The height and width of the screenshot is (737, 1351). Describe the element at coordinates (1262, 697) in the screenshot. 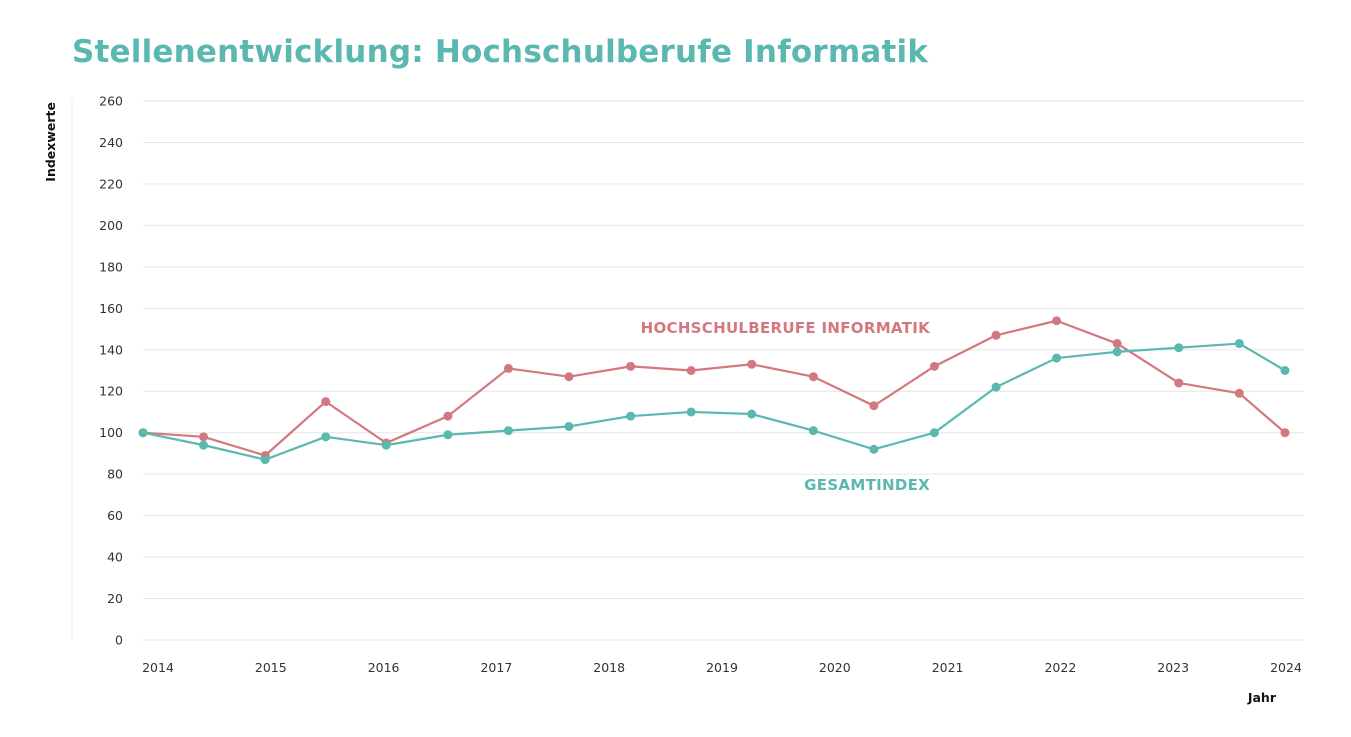

I see `x-axis-title: Jahr` at that location.